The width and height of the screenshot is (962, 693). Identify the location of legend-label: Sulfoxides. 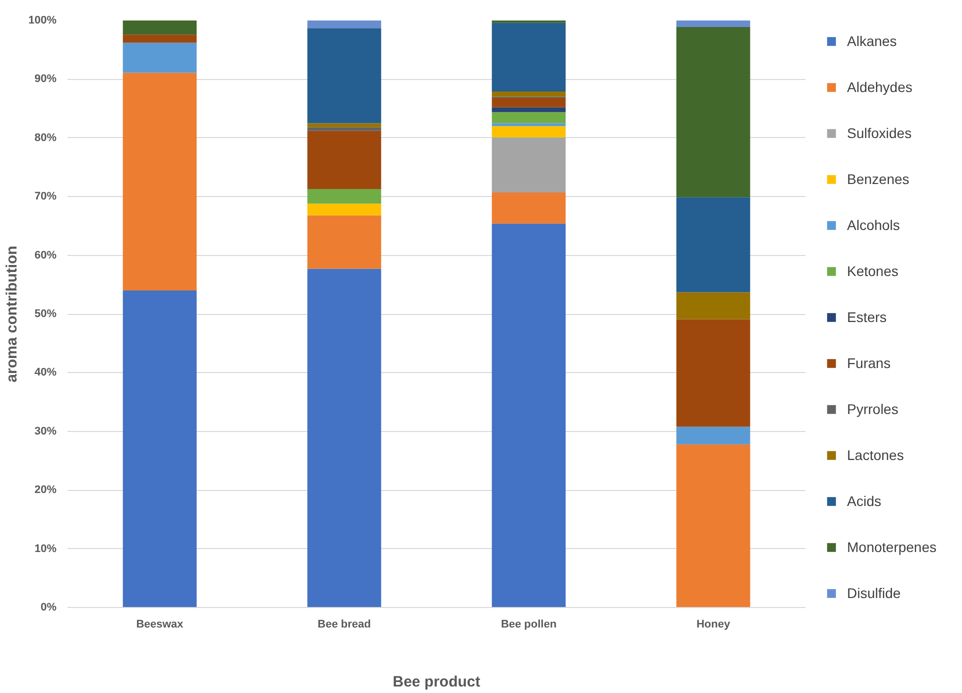
(879, 133).